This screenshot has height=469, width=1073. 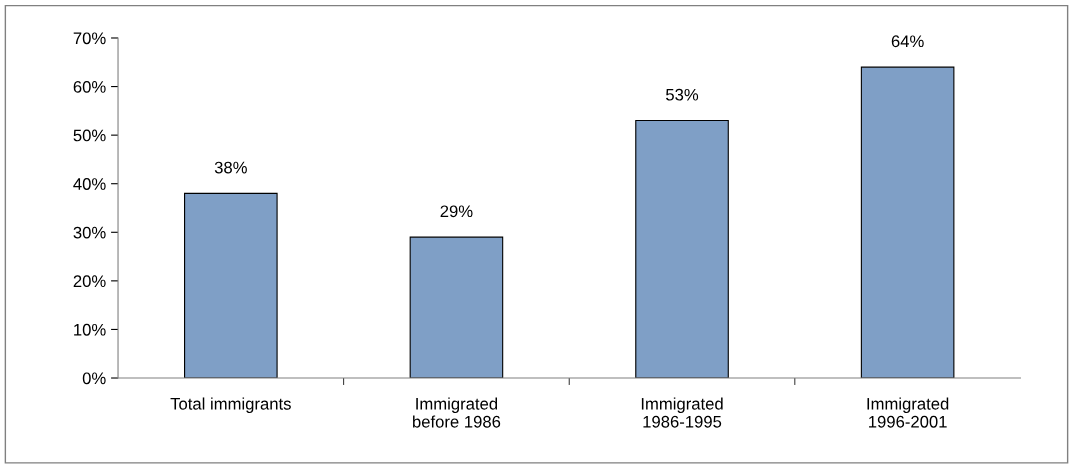 What do you see at coordinates (456, 211) in the screenshot?
I see `data-label: 29%` at bounding box center [456, 211].